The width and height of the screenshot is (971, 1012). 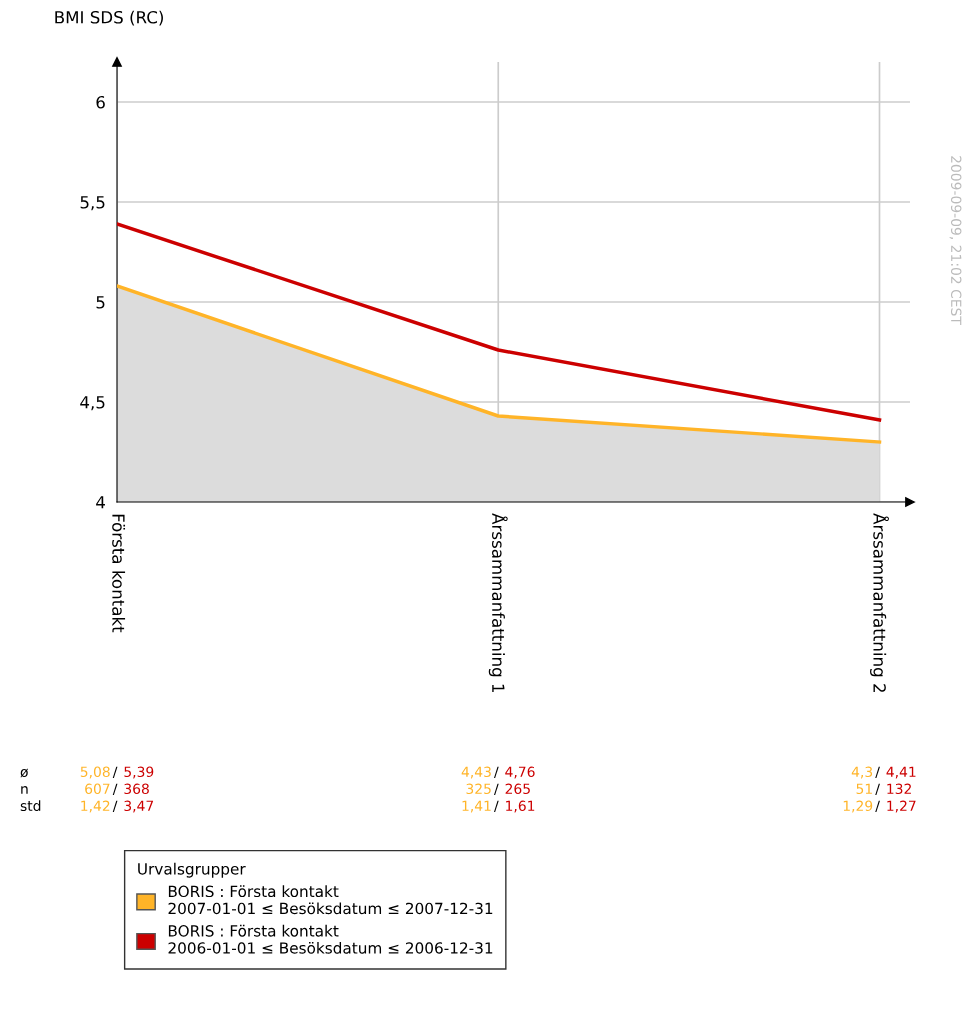 What do you see at coordinates (955, 240) in the screenshot?
I see `text: 2009-09-09, 21:02 CEST` at bounding box center [955, 240].